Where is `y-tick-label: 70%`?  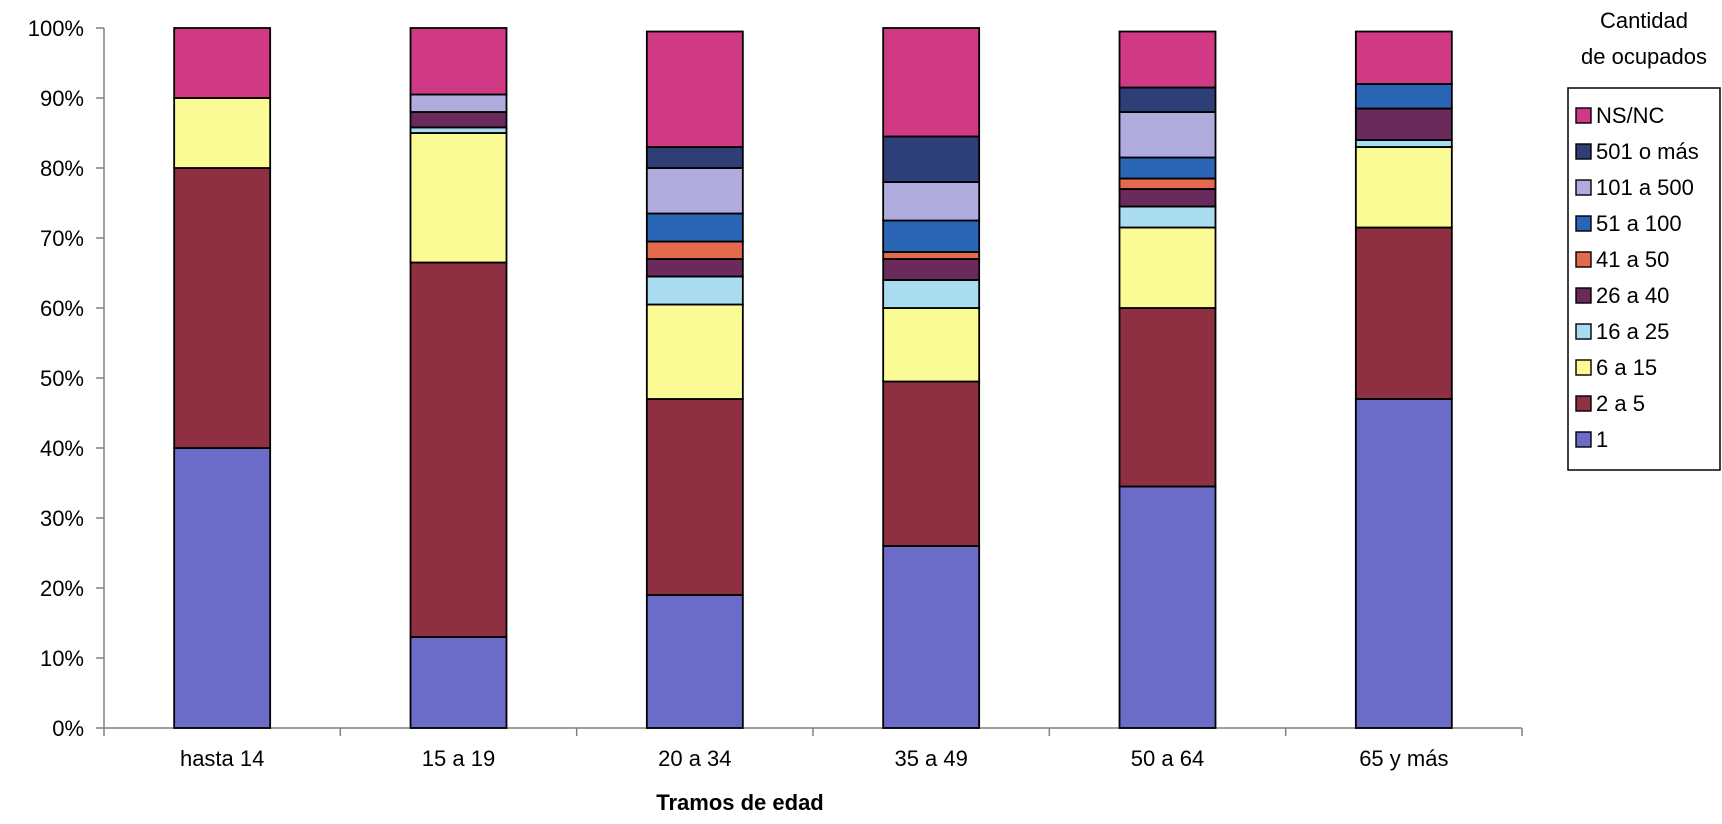
y-tick-label: 70% is located at coordinates (62, 238).